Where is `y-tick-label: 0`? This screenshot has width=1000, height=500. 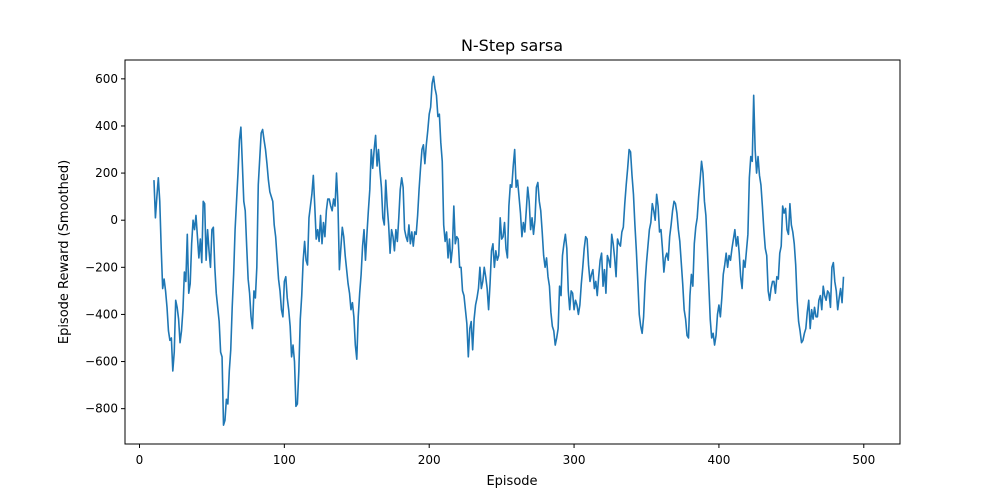 y-tick-label: 0 is located at coordinates (114, 220).